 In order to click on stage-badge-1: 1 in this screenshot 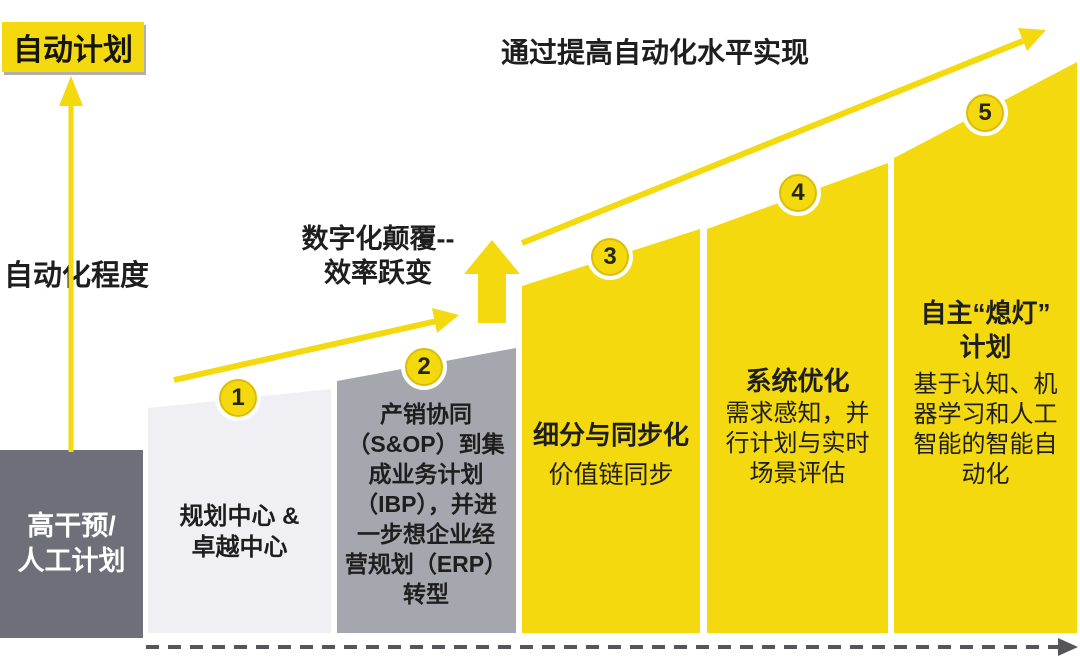, I will do `click(238, 398)`.